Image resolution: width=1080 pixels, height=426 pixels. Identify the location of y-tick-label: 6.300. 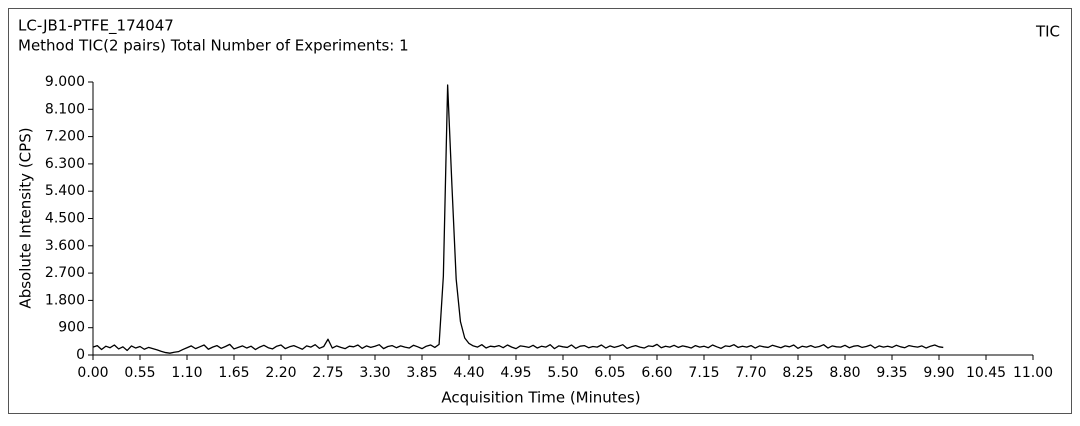
(65, 164).